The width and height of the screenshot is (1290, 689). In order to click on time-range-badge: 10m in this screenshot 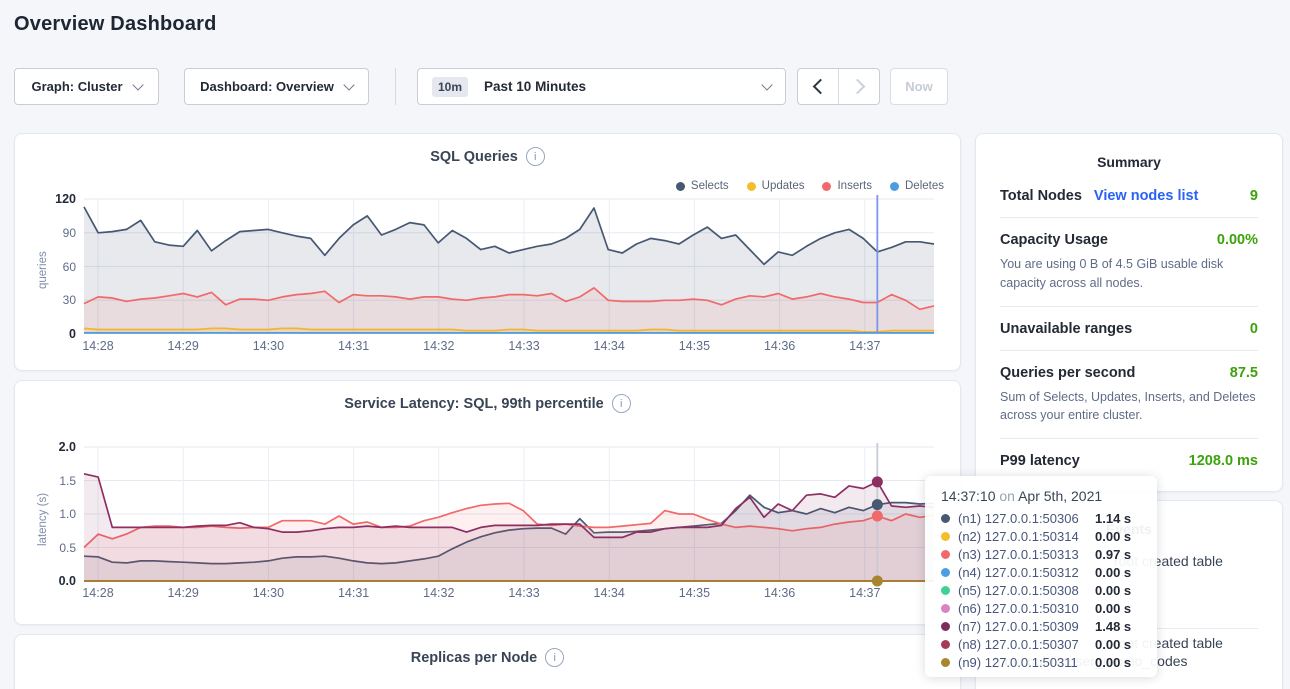, I will do `click(450, 86)`.